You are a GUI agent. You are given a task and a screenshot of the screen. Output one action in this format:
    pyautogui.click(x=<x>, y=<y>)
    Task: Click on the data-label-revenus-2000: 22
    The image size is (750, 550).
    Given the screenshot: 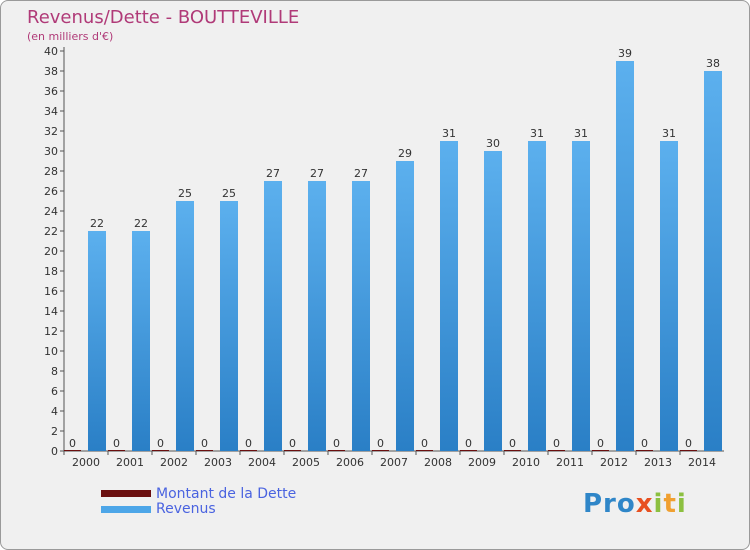 What is the action you would take?
    pyautogui.click(x=97, y=223)
    